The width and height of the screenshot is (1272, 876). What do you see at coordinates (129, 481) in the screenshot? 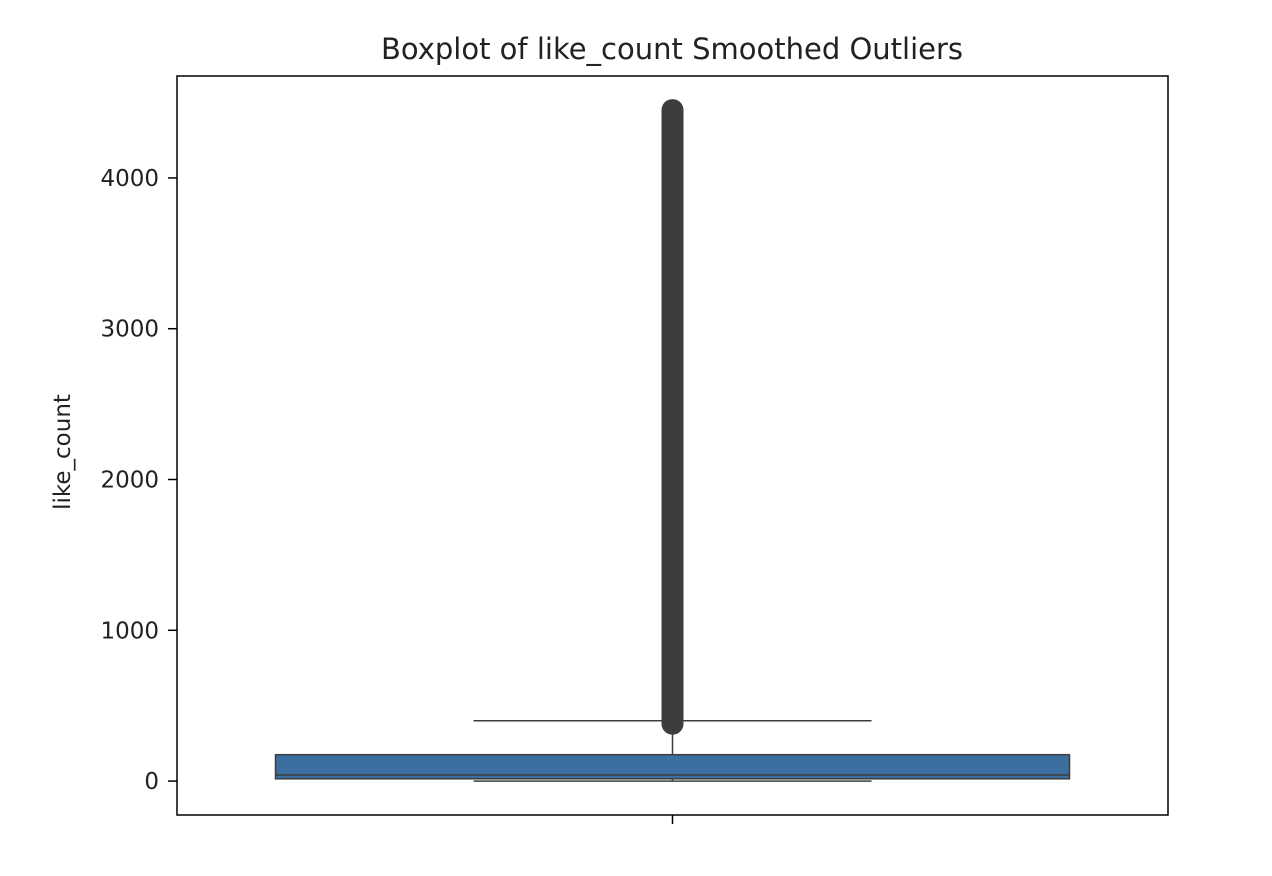
I see `y-tick-label: 2000` at bounding box center [129, 481].